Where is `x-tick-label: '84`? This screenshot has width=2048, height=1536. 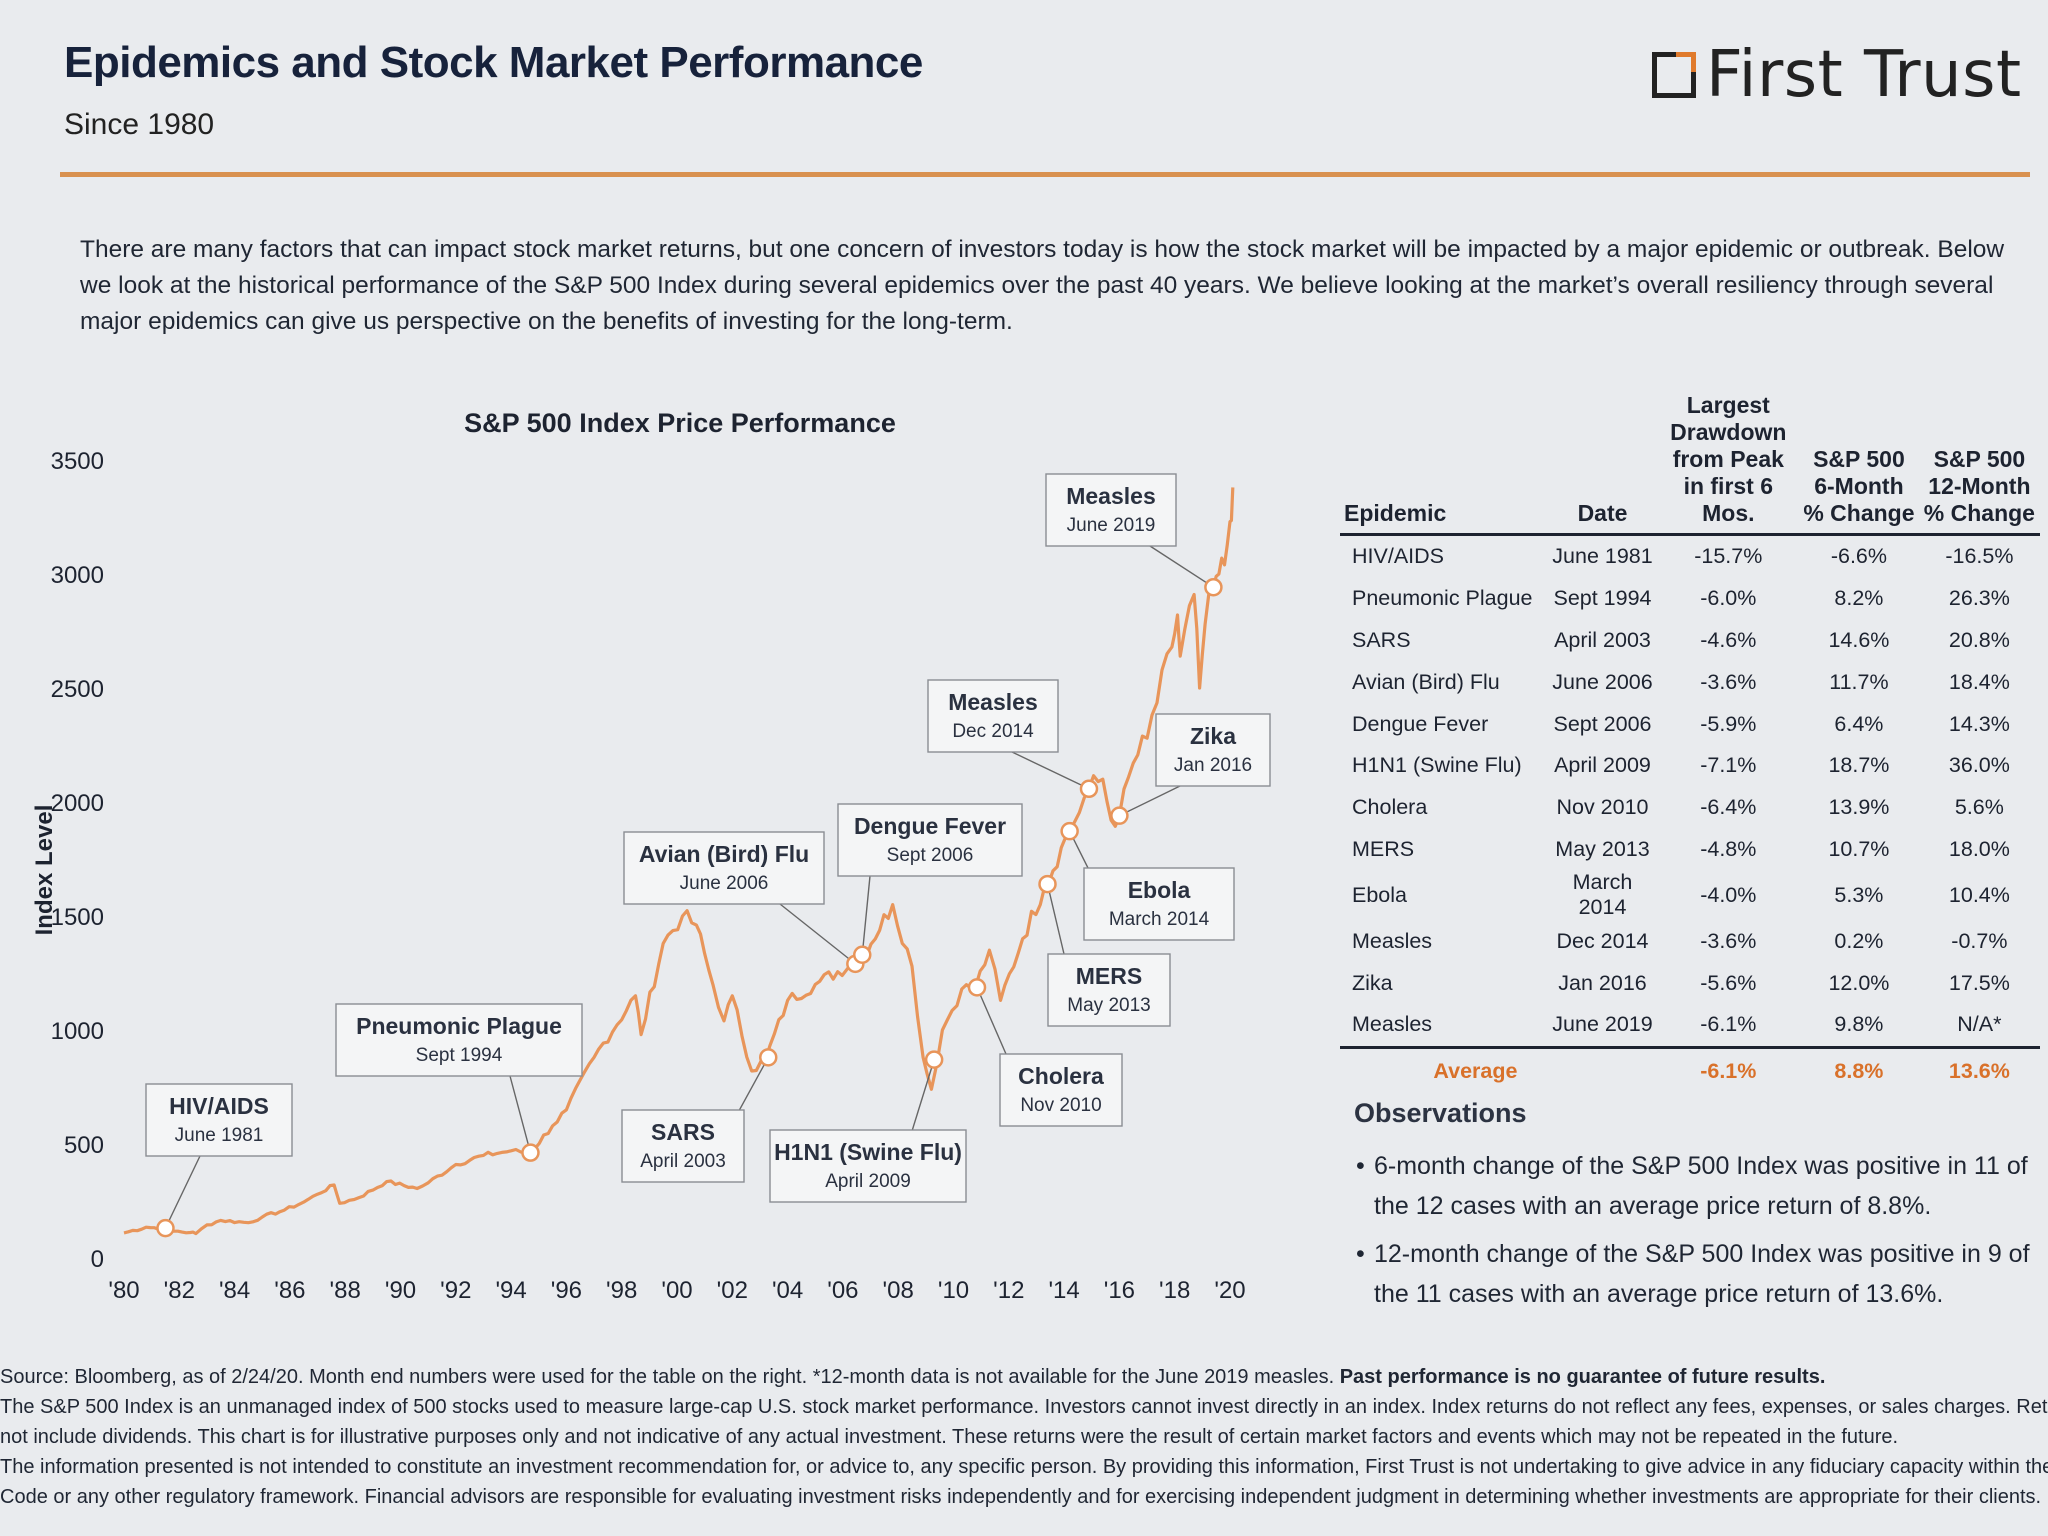 x-tick-label: '84 is located at coordinates (234, 1290).